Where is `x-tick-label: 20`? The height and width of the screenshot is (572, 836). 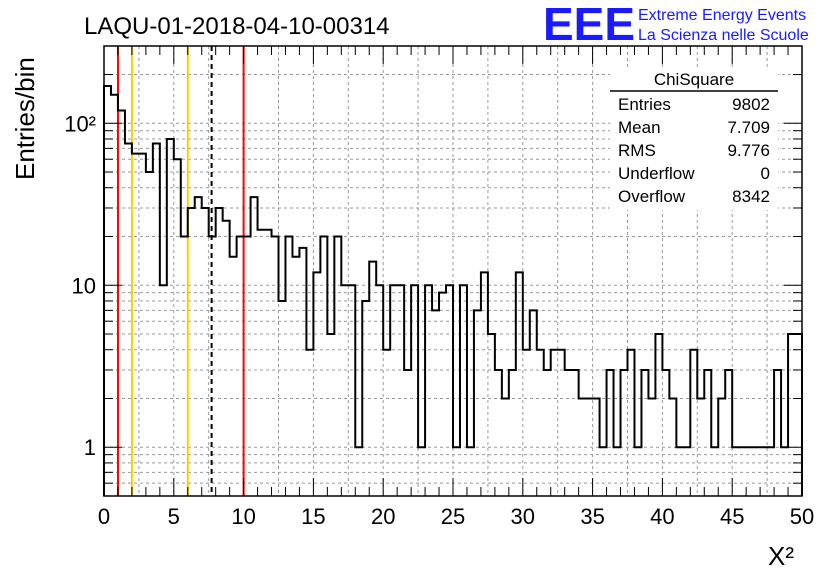 x-tick-label: 20 is located at coordinates (383, 516).